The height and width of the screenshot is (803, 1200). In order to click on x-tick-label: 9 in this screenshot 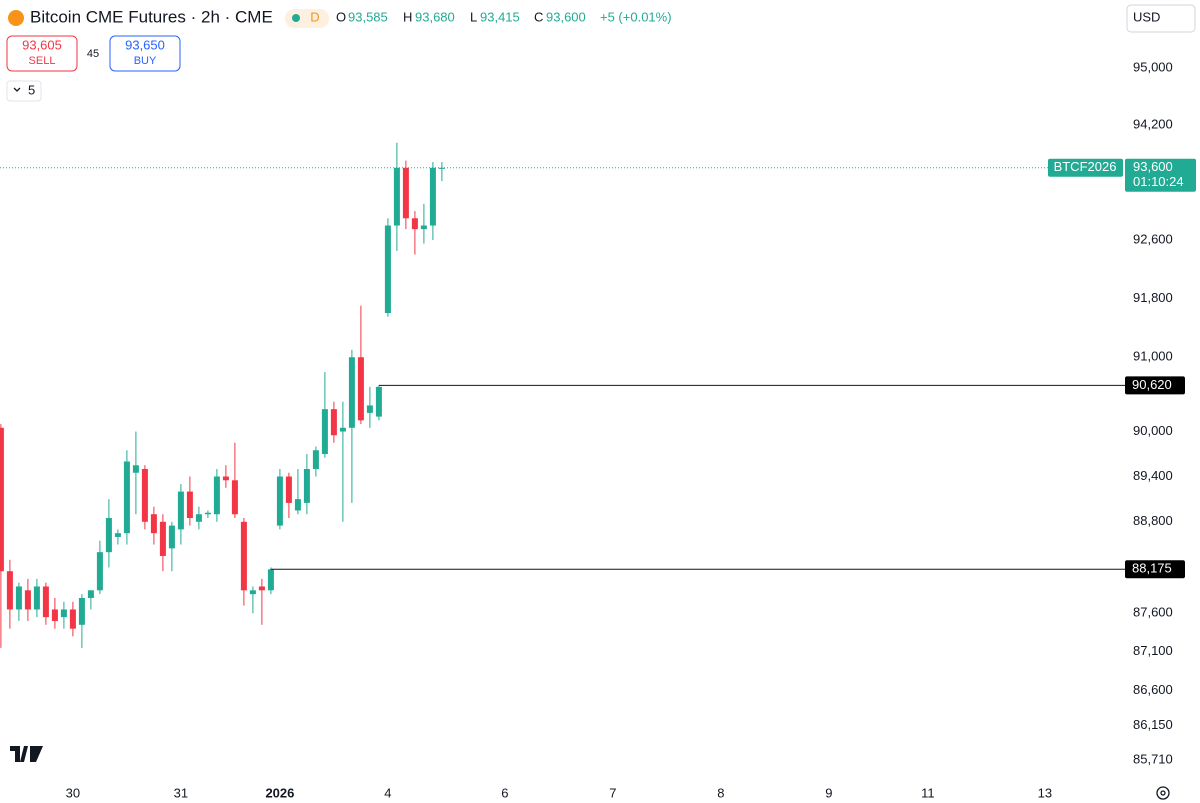, I will do `click(828, 792)`.